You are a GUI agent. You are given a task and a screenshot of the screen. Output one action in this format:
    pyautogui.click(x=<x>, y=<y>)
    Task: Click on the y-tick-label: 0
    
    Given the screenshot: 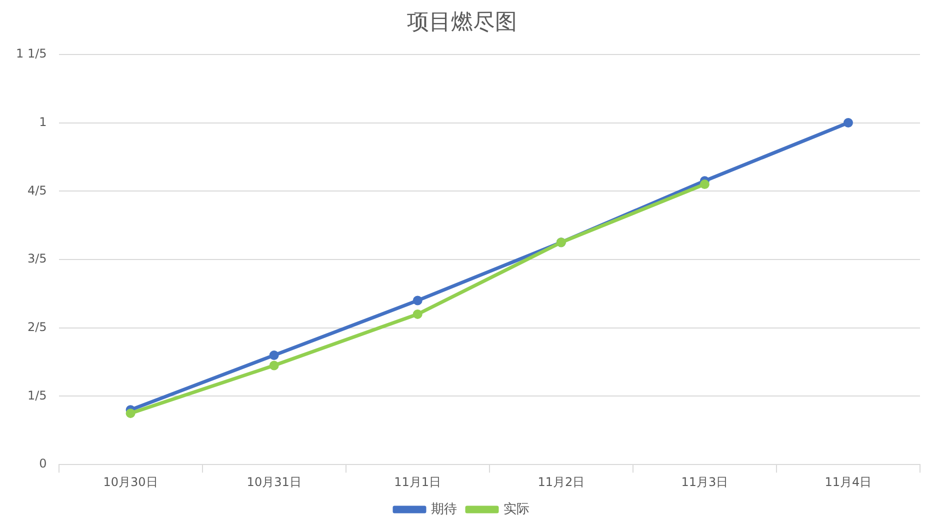 What is the action you would take?
    pyautogui.click(x=43, y=463)
    